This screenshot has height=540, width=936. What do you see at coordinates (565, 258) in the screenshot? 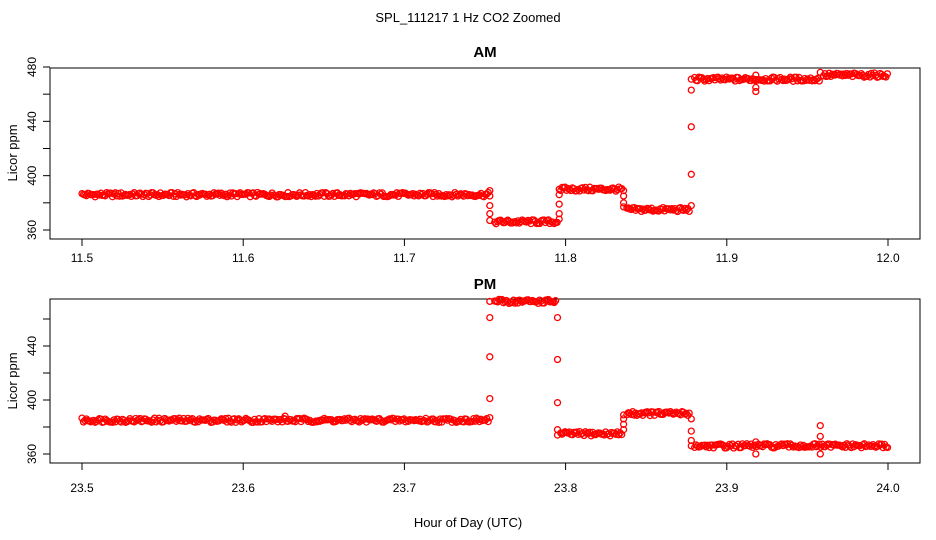
I see `am-x-tick-label: 11.8` at bounding box center [565, 258].